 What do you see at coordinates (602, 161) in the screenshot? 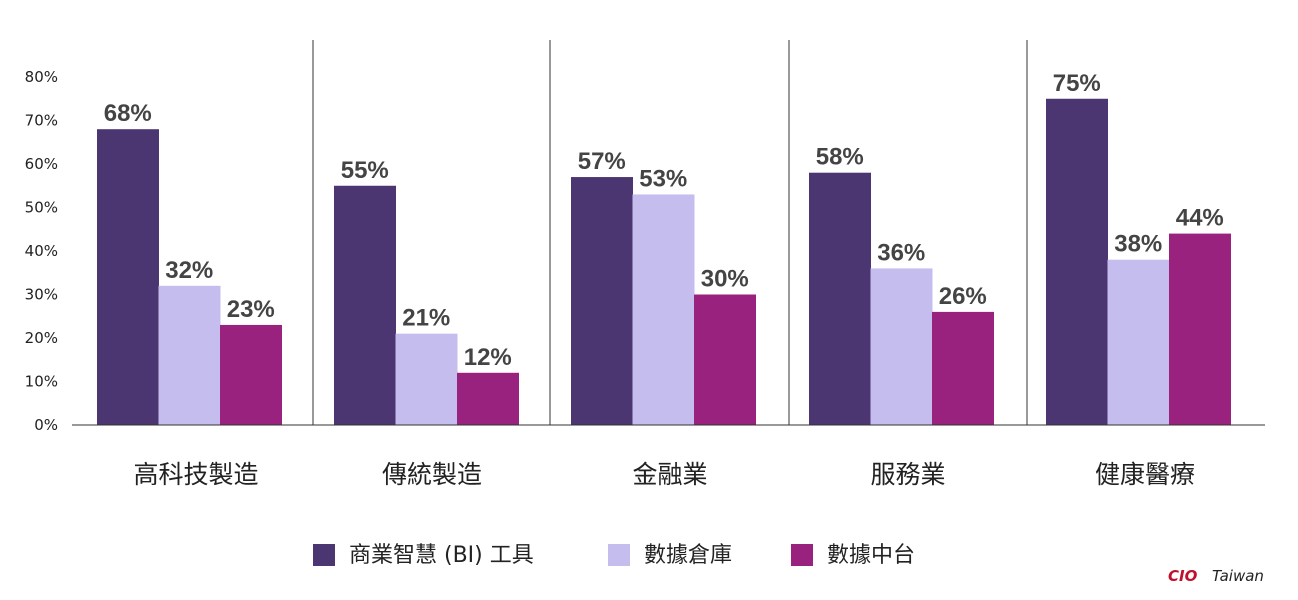
I see `data-label: 57%` at bounding box center [602, 161].